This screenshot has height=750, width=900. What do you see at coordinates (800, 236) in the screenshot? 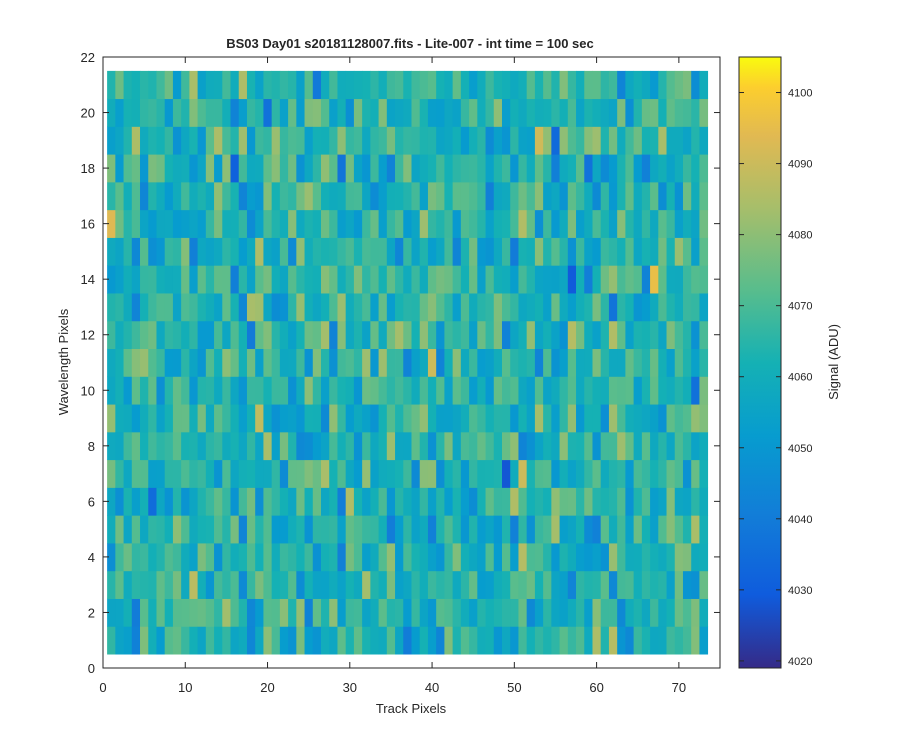
I see `colorbar-tick-label: 4080` at bounding box center [800, 236].